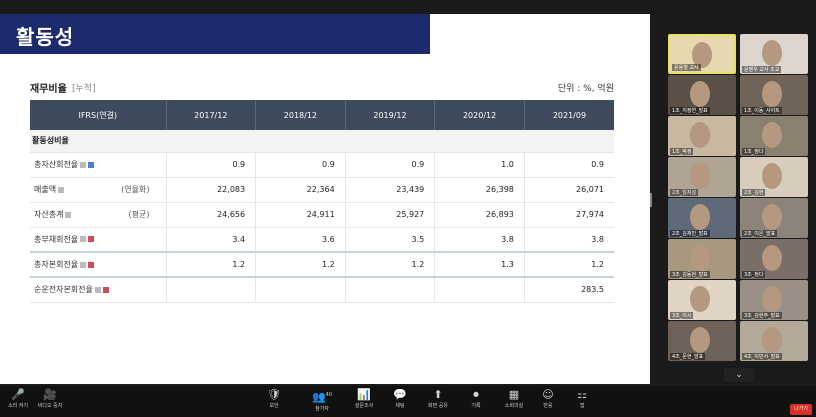 This screenshot has width=816, height=417. I want to click on participant-tile: 윤영우 교사 조교, so click(774, 54).